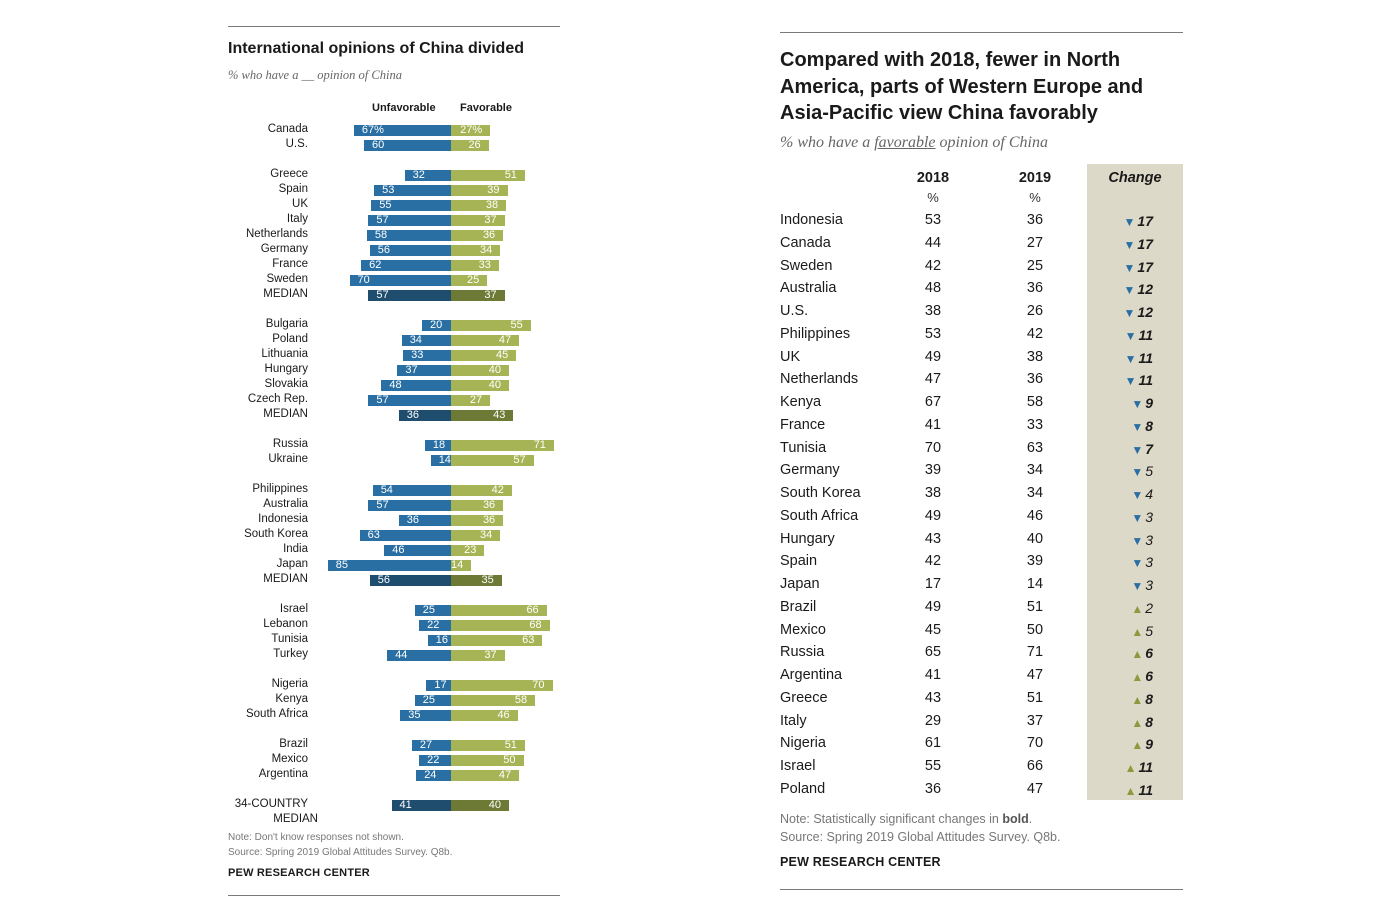 This screenshot has height=920, width=1400. I want to click on favorable-bar: 70, so click(502, 685).